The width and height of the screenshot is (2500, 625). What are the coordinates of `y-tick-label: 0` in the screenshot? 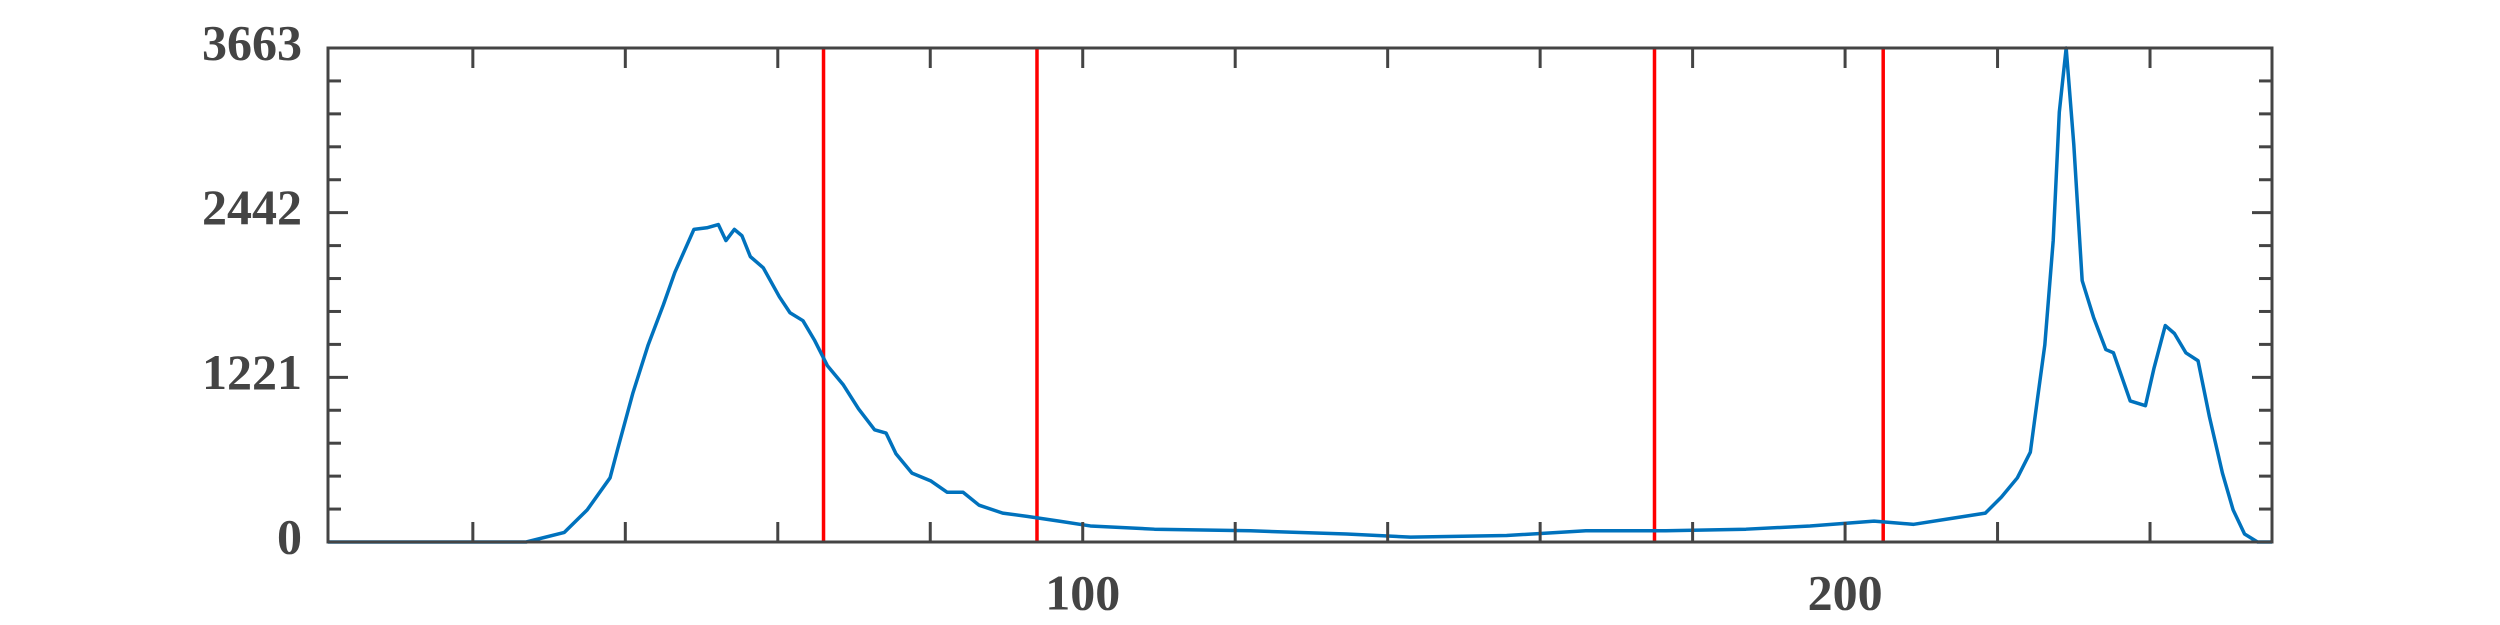 It's located at (289, 536).